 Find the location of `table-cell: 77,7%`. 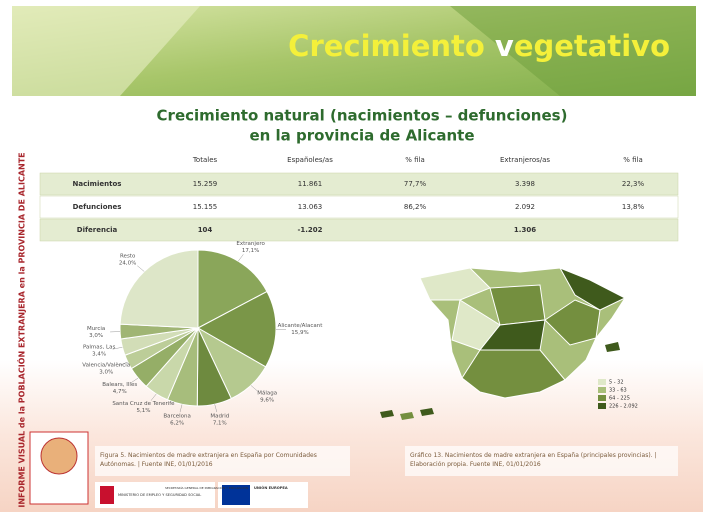

table-cell: 77,7% is located at coordinates (415, 184).